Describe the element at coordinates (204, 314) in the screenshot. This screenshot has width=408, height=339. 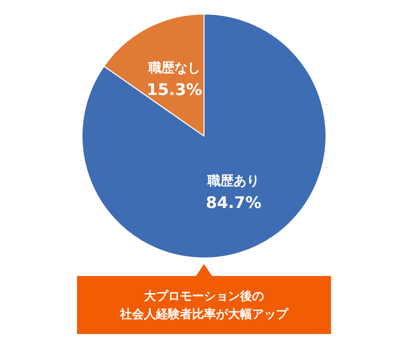
I see `text: 社会人経験者比率が大幅アップ` at that location.